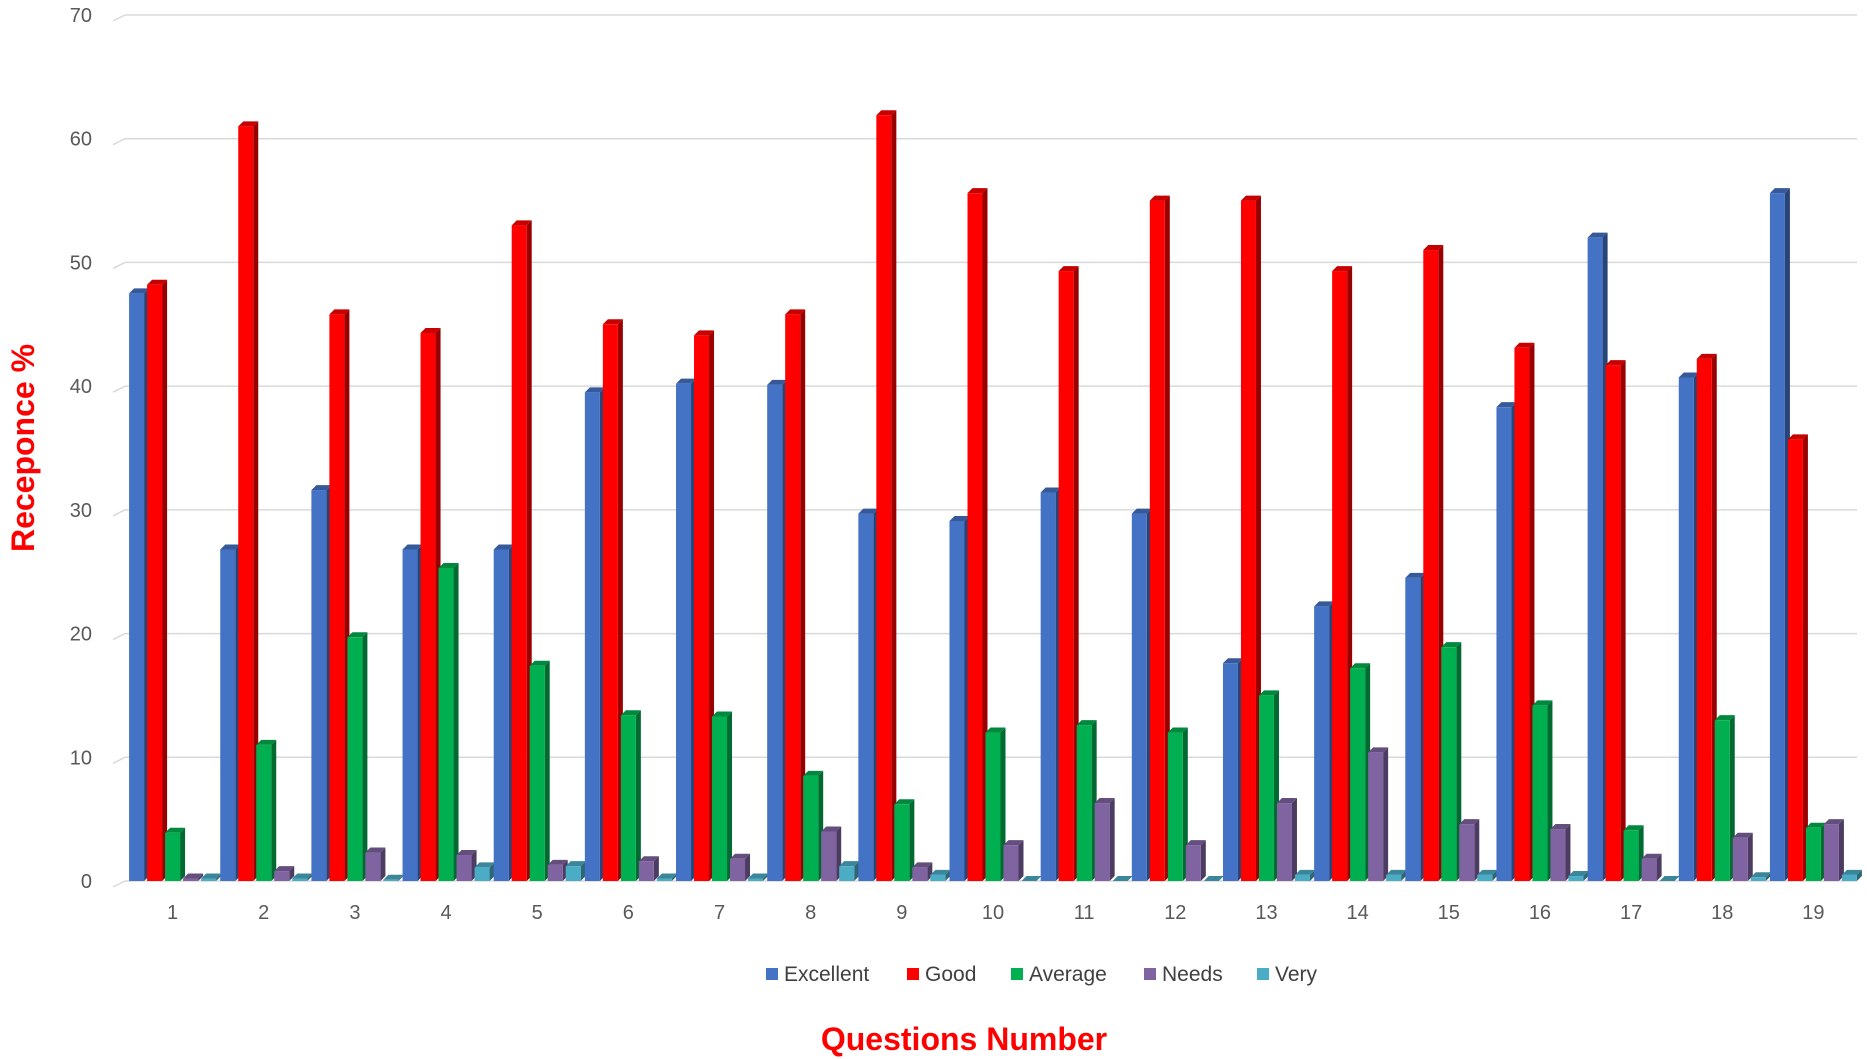  I want to click on x-tick-label: 14, so click(1358, 913).